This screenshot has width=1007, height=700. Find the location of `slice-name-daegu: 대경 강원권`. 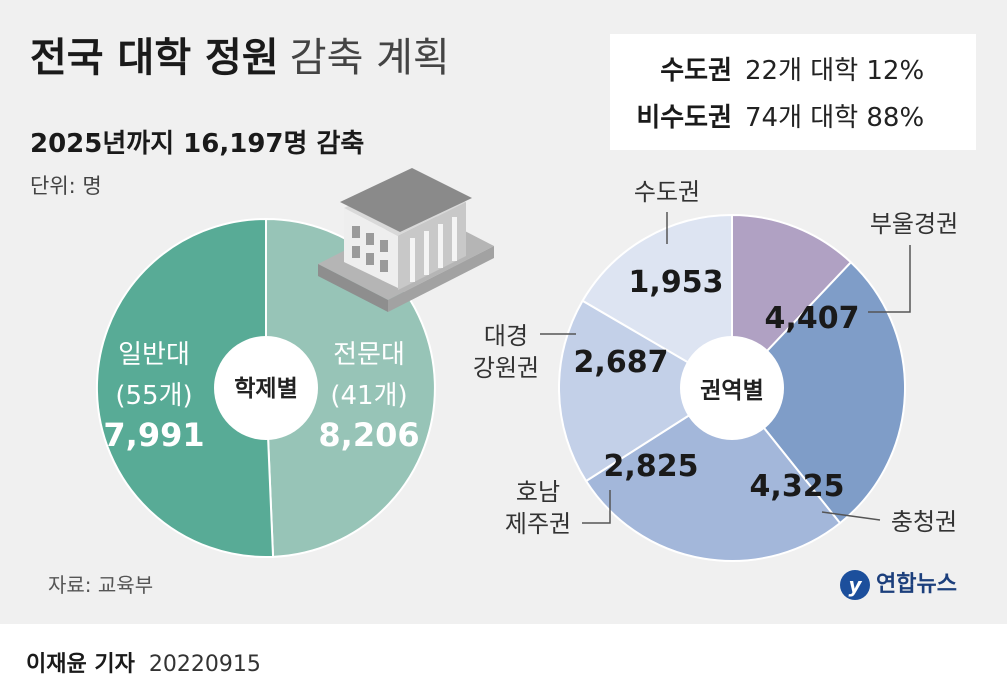

slice-name-daegu: 대경 강원권 is located at coordinates (506, 352).